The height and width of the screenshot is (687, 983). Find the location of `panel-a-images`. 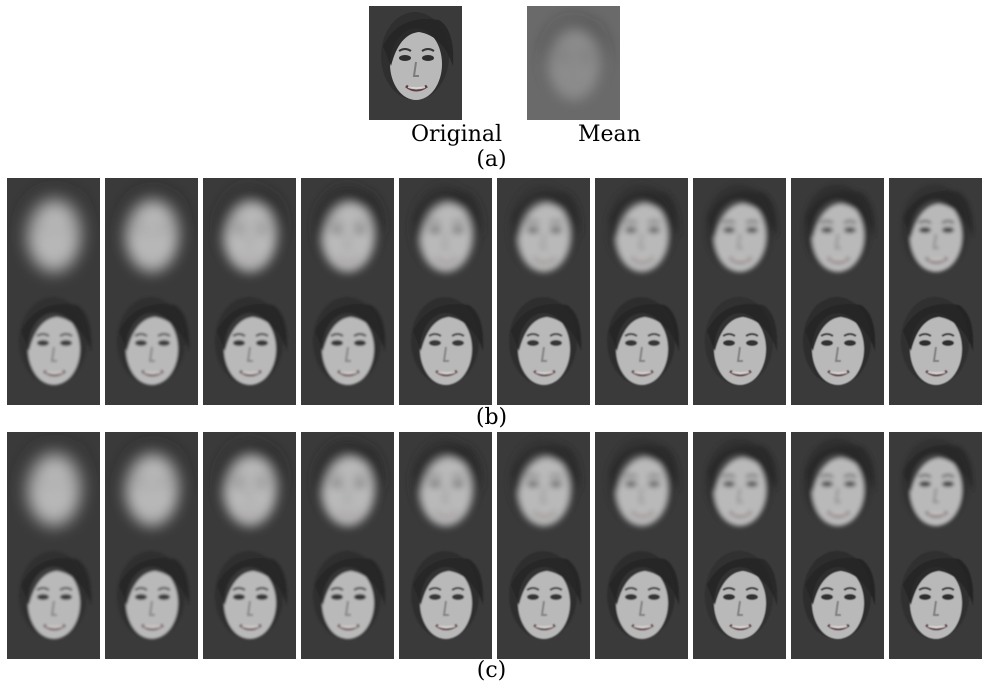

panel-a-images is located at coordinates (495, 63).